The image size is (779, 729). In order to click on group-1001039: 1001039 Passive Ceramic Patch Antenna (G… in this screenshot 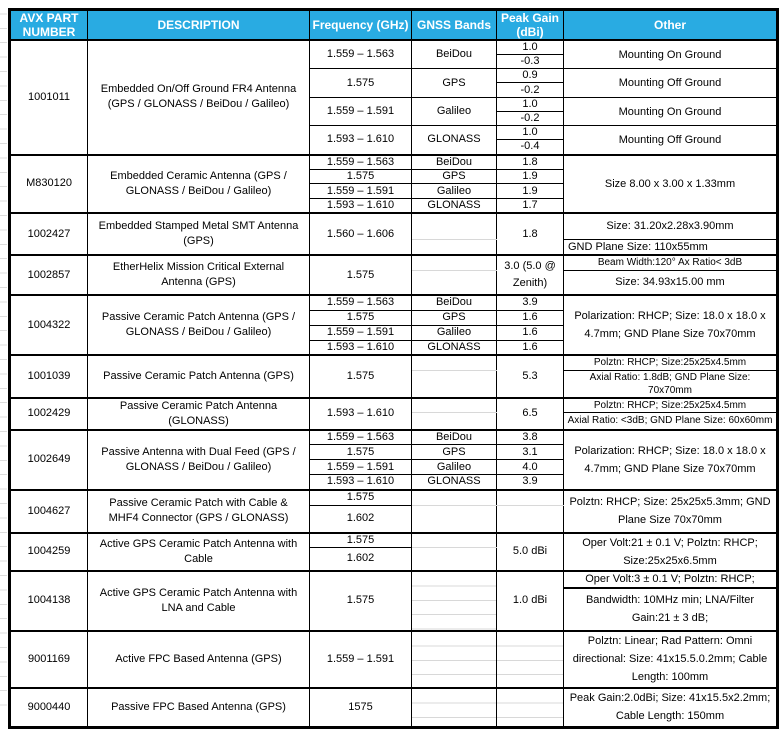, I will do `click(393, 376)`.